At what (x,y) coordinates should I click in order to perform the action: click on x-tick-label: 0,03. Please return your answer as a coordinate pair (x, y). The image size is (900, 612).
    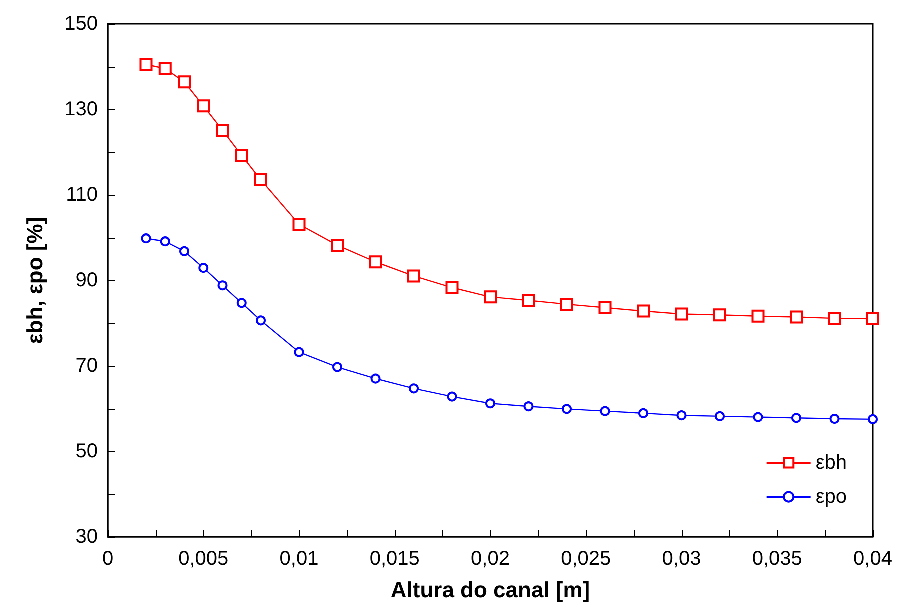
    Looking at the image, I should click on (682, 559).